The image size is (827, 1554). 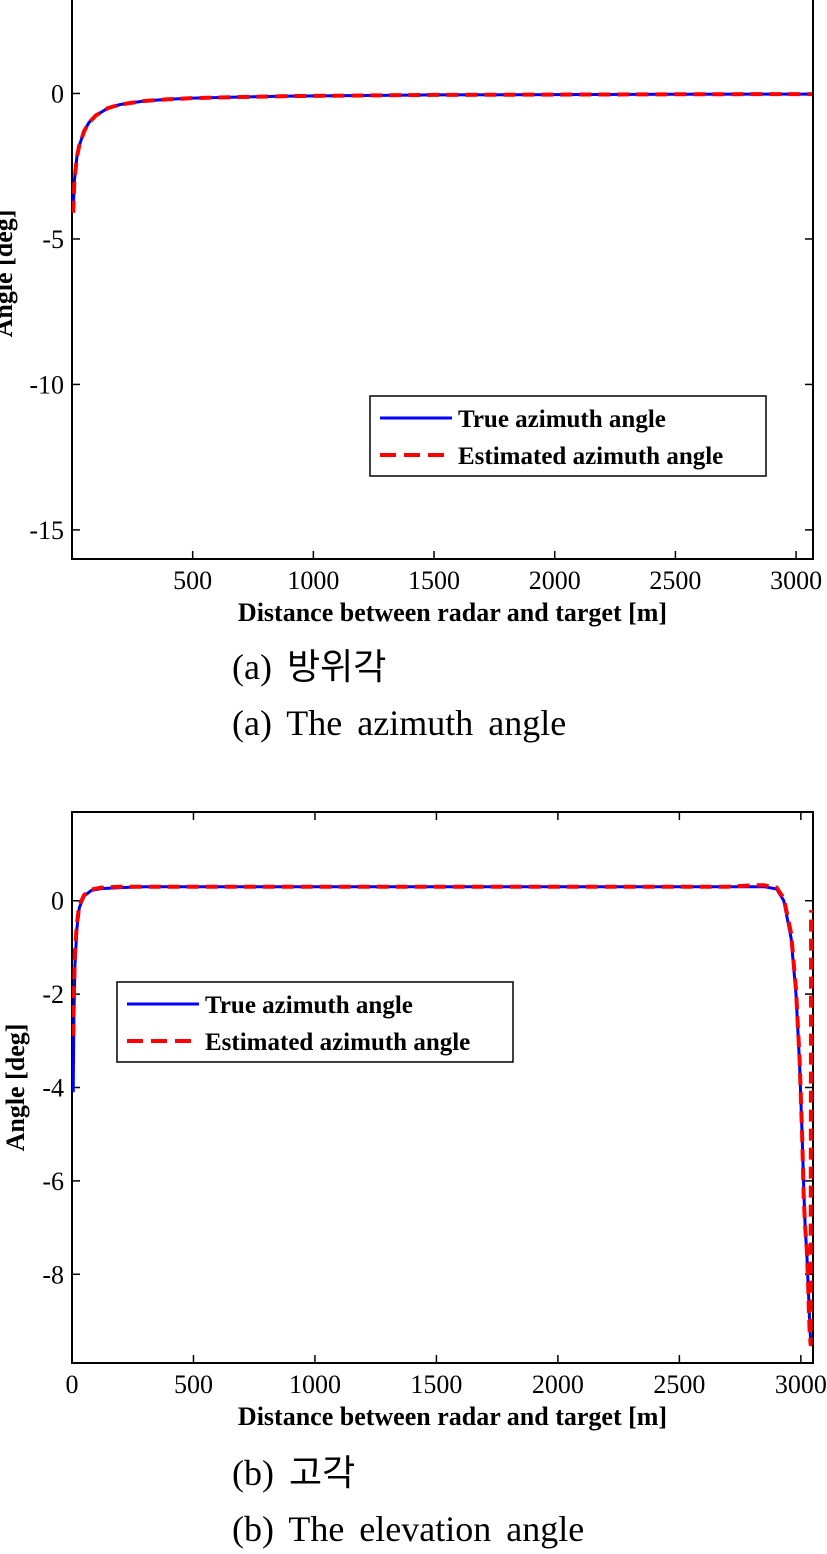 I want to click on y-tick-label: -8, so click(x=53, y=1274).